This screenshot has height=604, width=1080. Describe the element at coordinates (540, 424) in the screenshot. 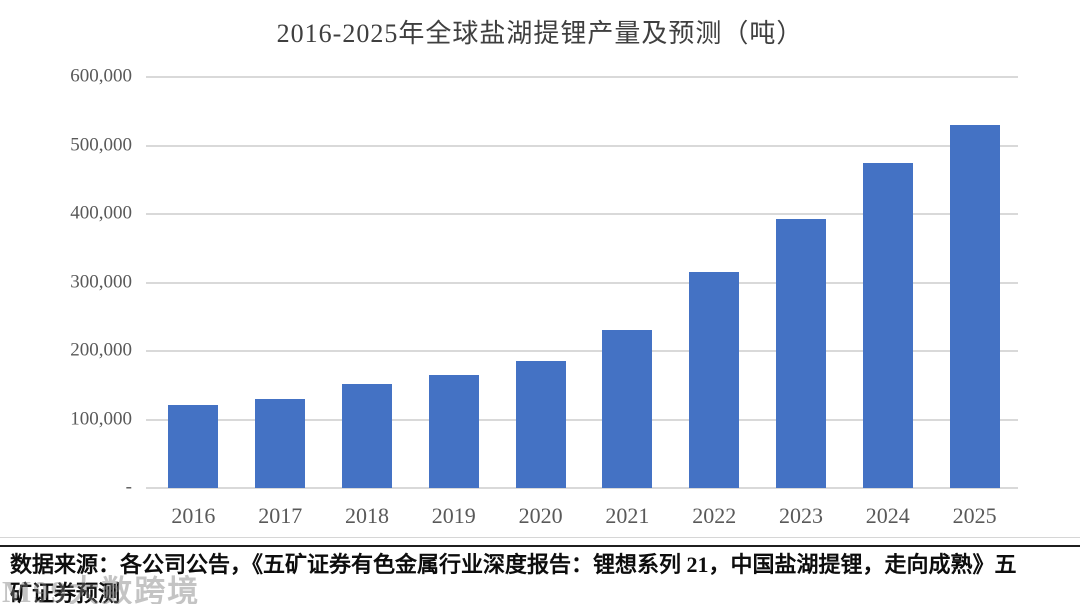

I see `bar-2020` at that location.